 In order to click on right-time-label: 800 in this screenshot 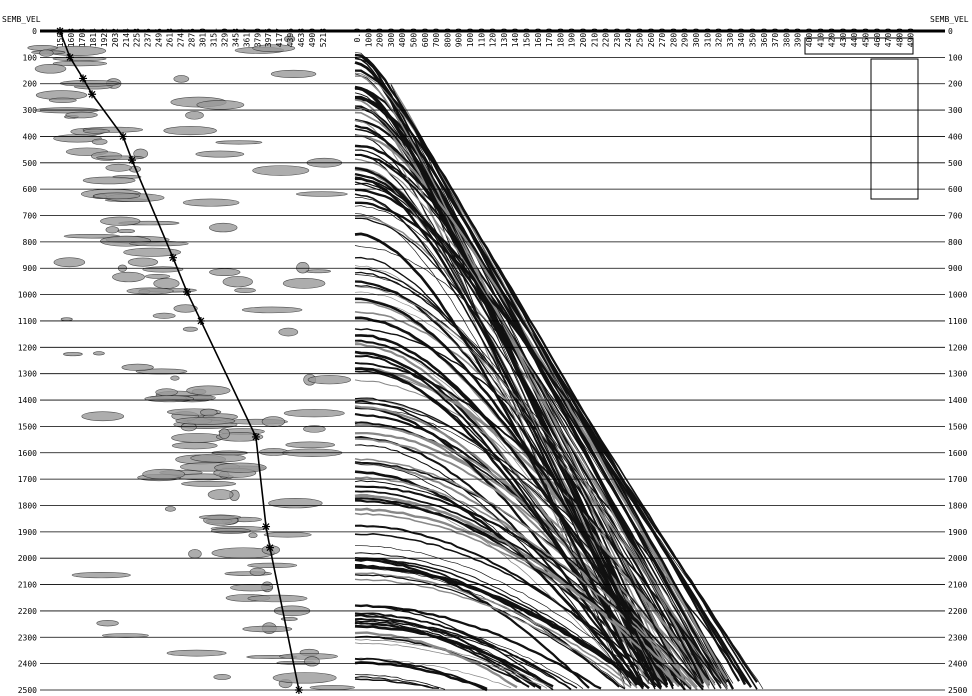, I will do `click(955, 242)`.